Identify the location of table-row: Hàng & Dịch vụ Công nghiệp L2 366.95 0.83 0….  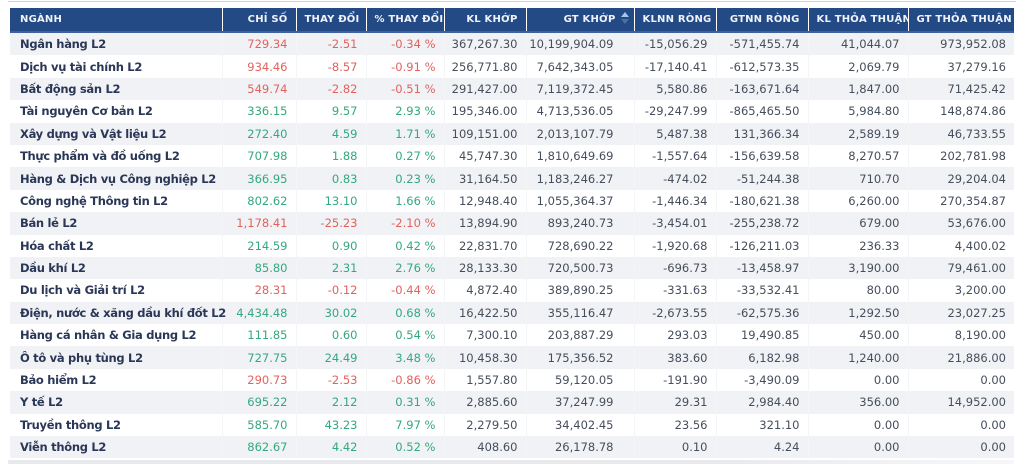
(512, 178).